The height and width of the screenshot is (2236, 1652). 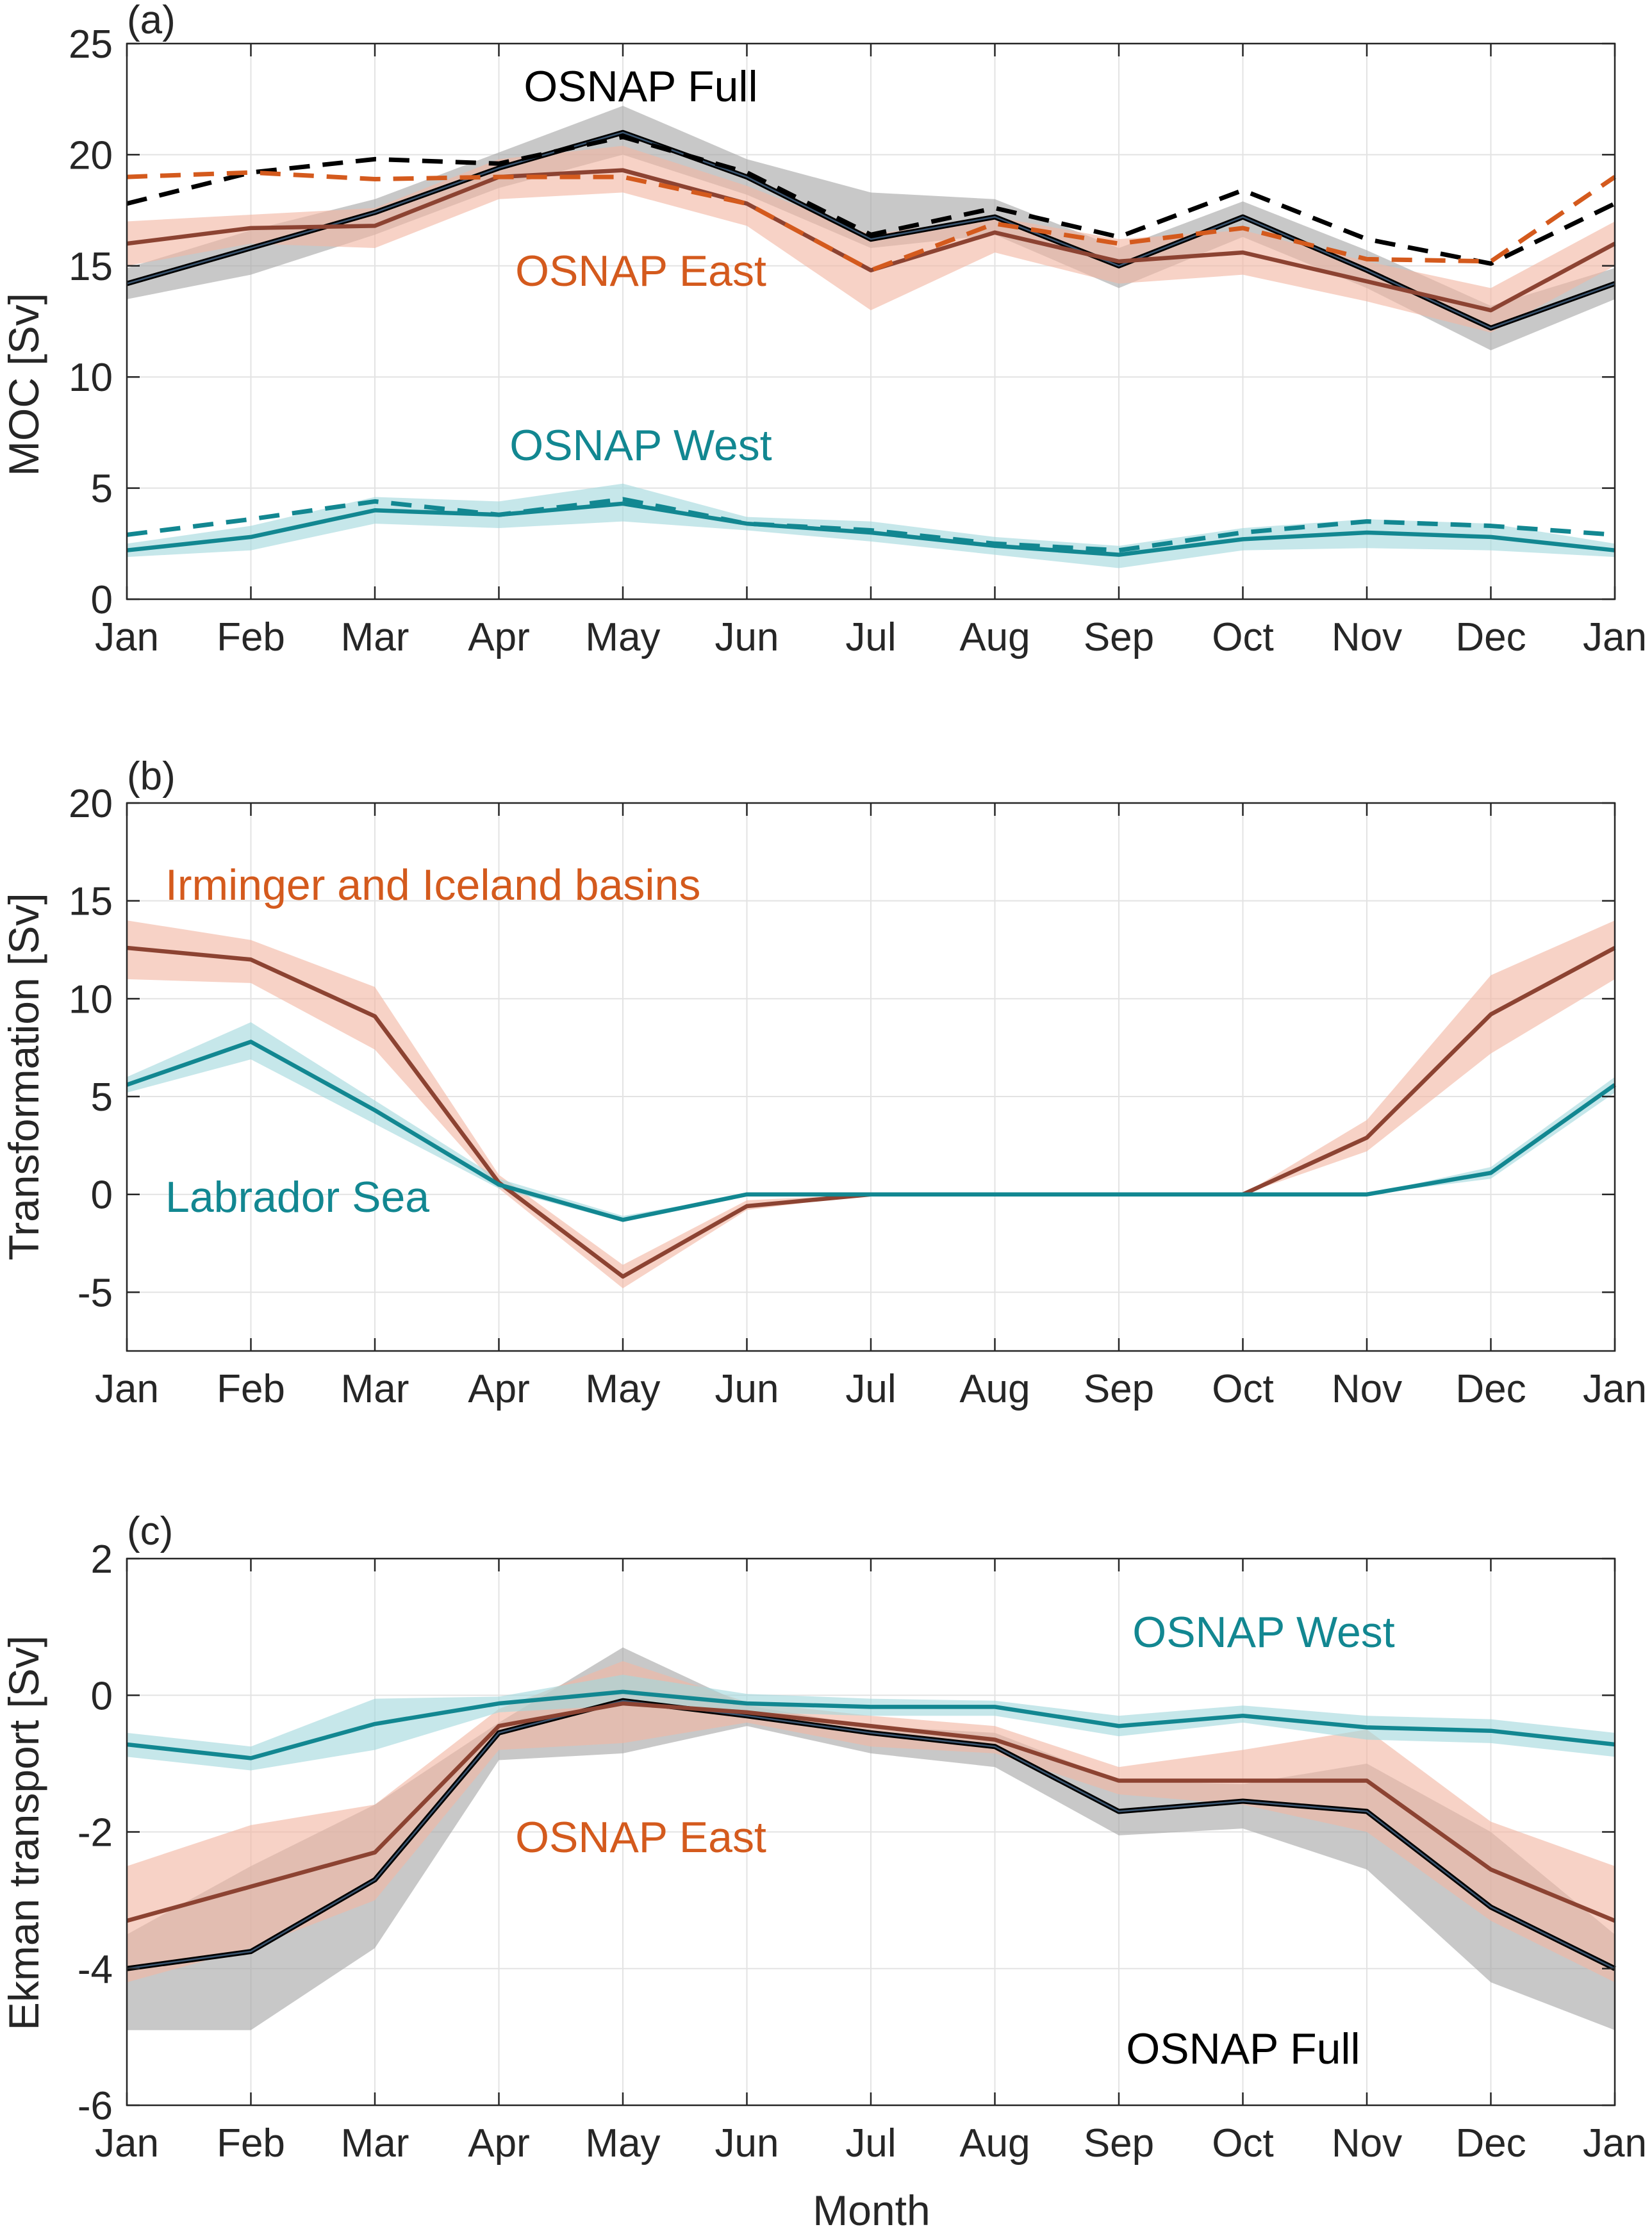 I want to click on annotation-irminger-iceland: Irminger and Iceland basins, so click(x=433, y=885).